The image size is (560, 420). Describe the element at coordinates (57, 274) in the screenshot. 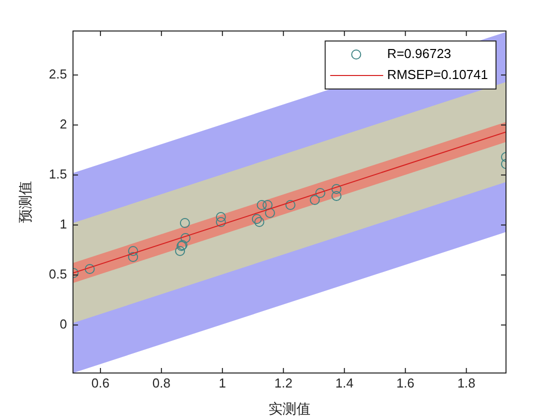

I see `y-tick-label: 0.5` at that location.